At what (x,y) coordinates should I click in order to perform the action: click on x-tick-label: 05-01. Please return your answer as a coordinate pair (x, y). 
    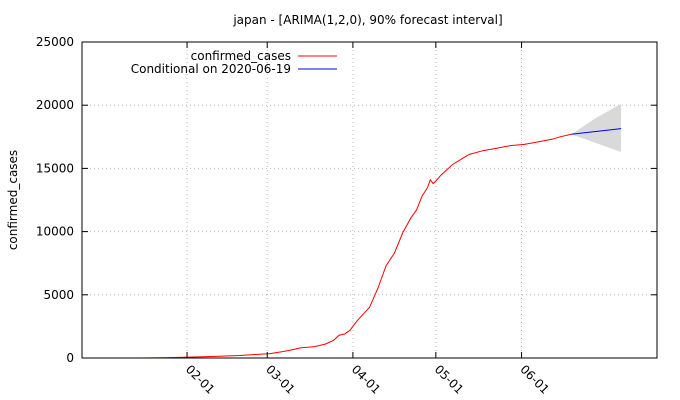
    Looking at the image, I should click on (449, 379).